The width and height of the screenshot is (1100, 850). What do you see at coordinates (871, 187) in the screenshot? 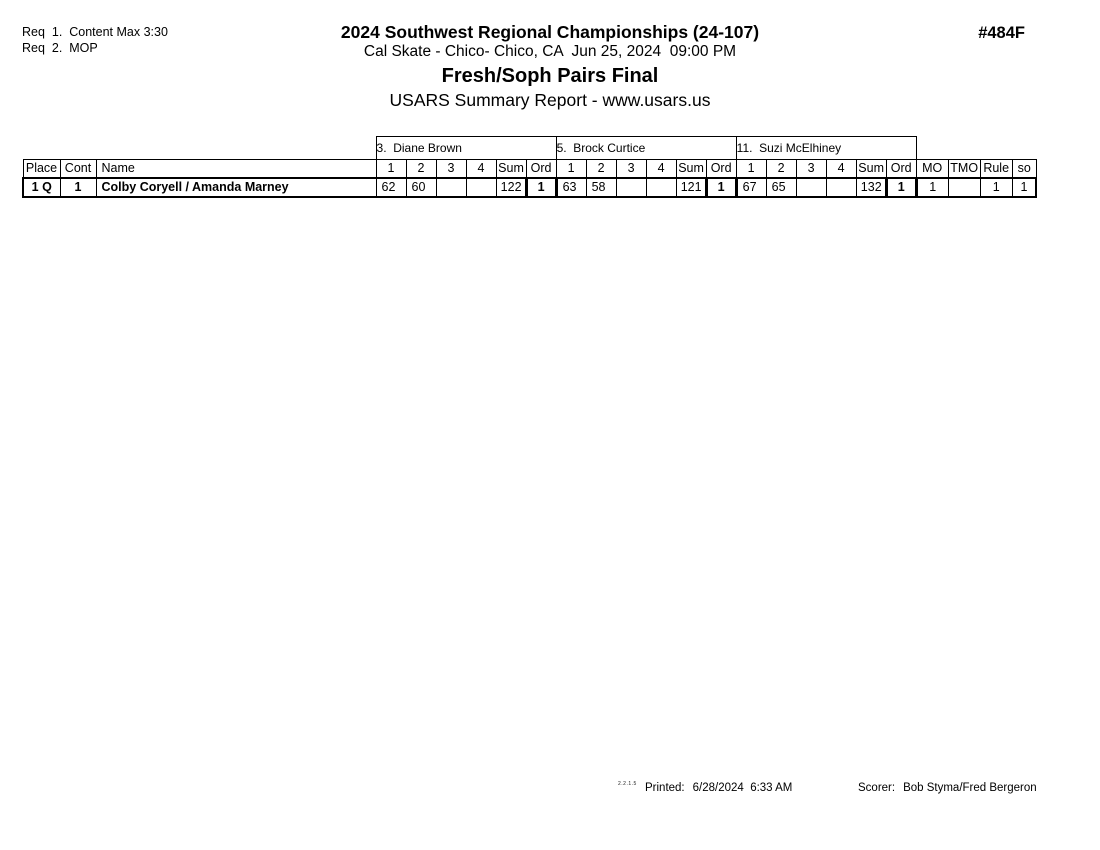
I see `sum-cell: 132` at bounding box center [871, 187].